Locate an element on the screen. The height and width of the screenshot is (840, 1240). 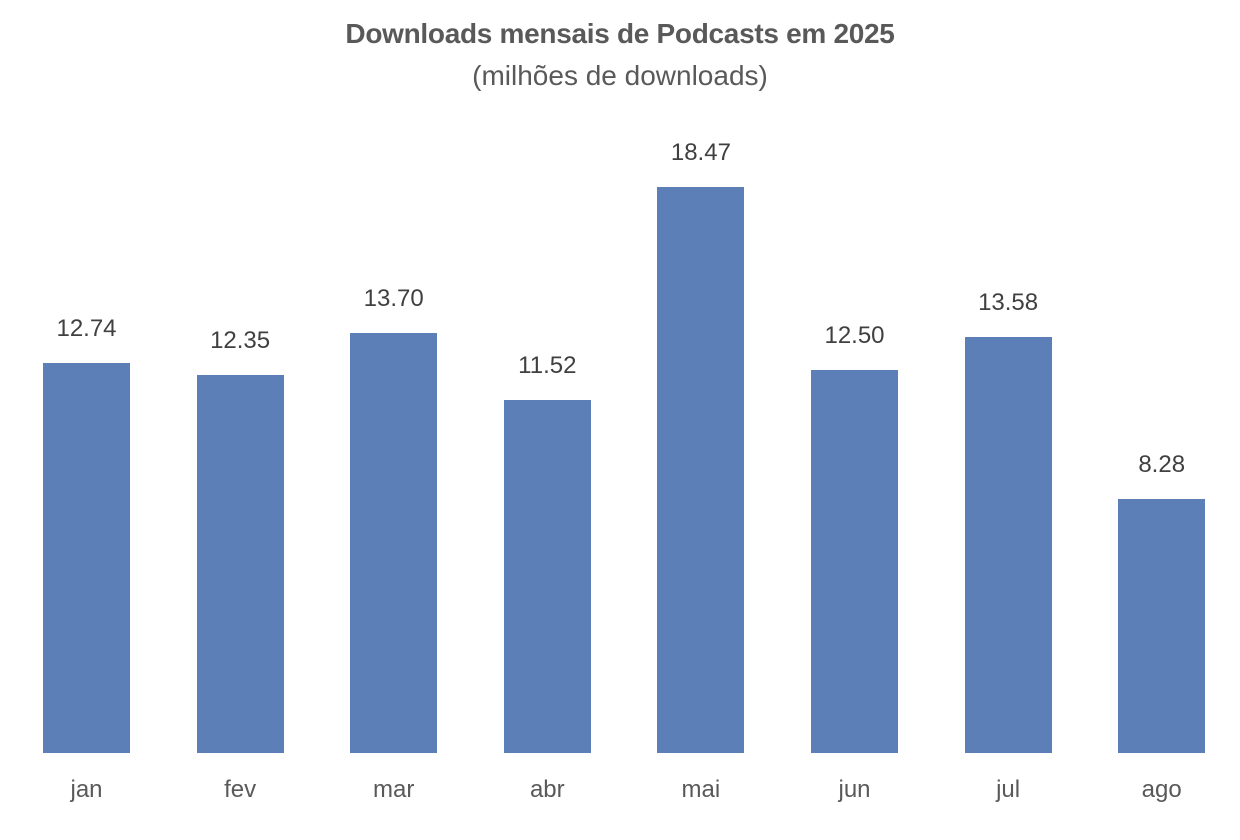
data-label: 8.28 is located at coordinates (1162, 465).